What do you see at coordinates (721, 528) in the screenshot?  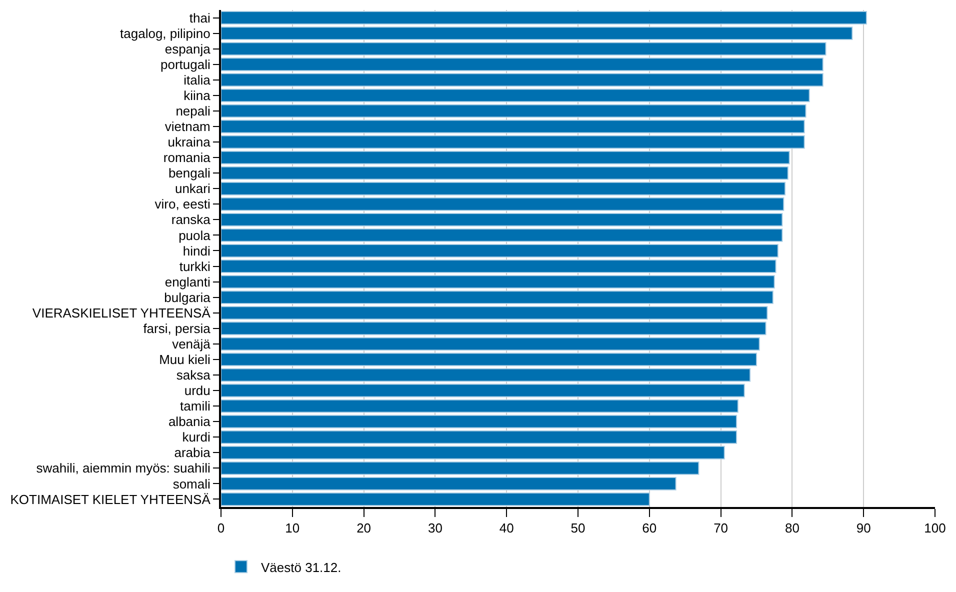 I see `x-tick-label: 70` at bounding box center [721, 528].